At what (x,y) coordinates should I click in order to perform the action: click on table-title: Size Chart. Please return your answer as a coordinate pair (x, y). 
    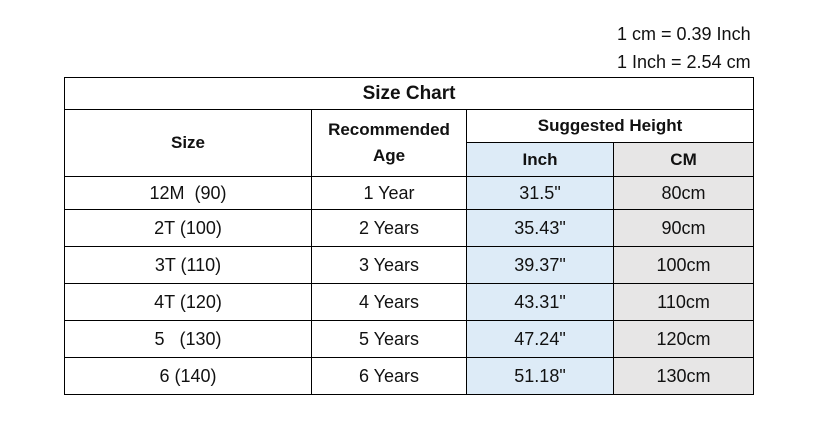
    Looking at the image, I should click on (409, 93).